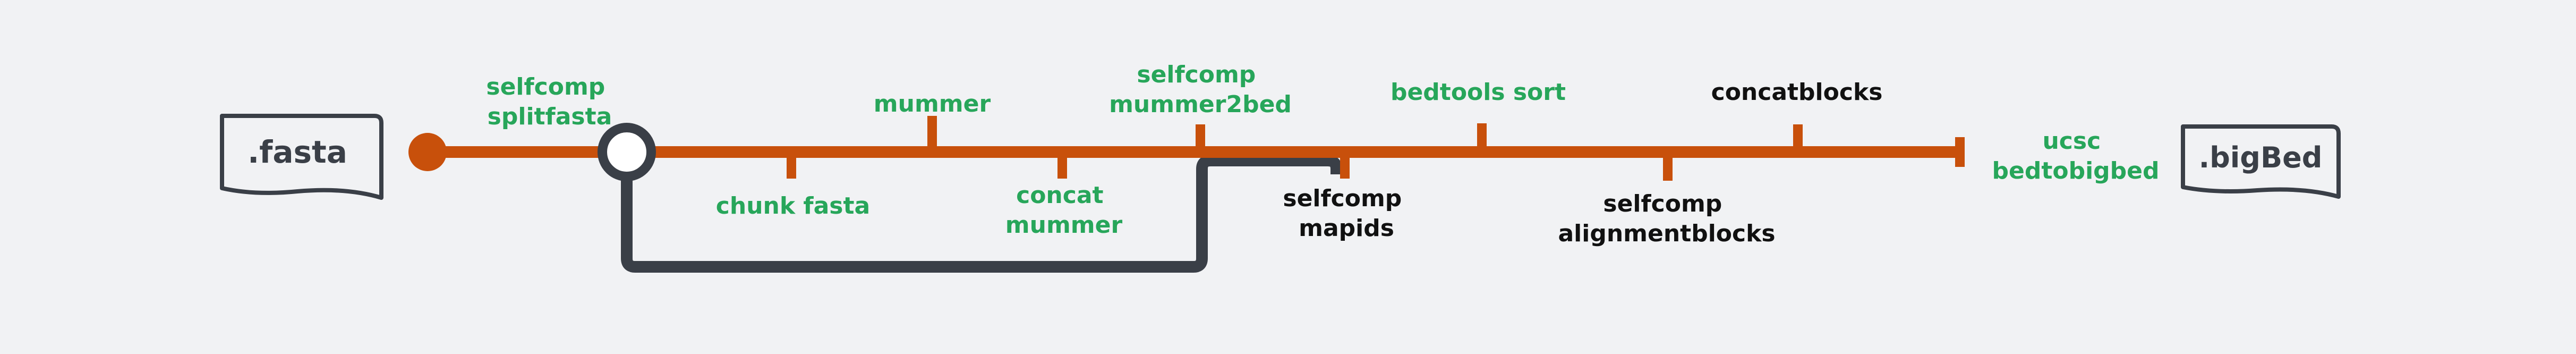  What do you see at coordinates (1200, 90) in the screenshot?
I see `step-label-mummer2bed: selfcomp mummer2bed` at bounding box center [1200, 90].